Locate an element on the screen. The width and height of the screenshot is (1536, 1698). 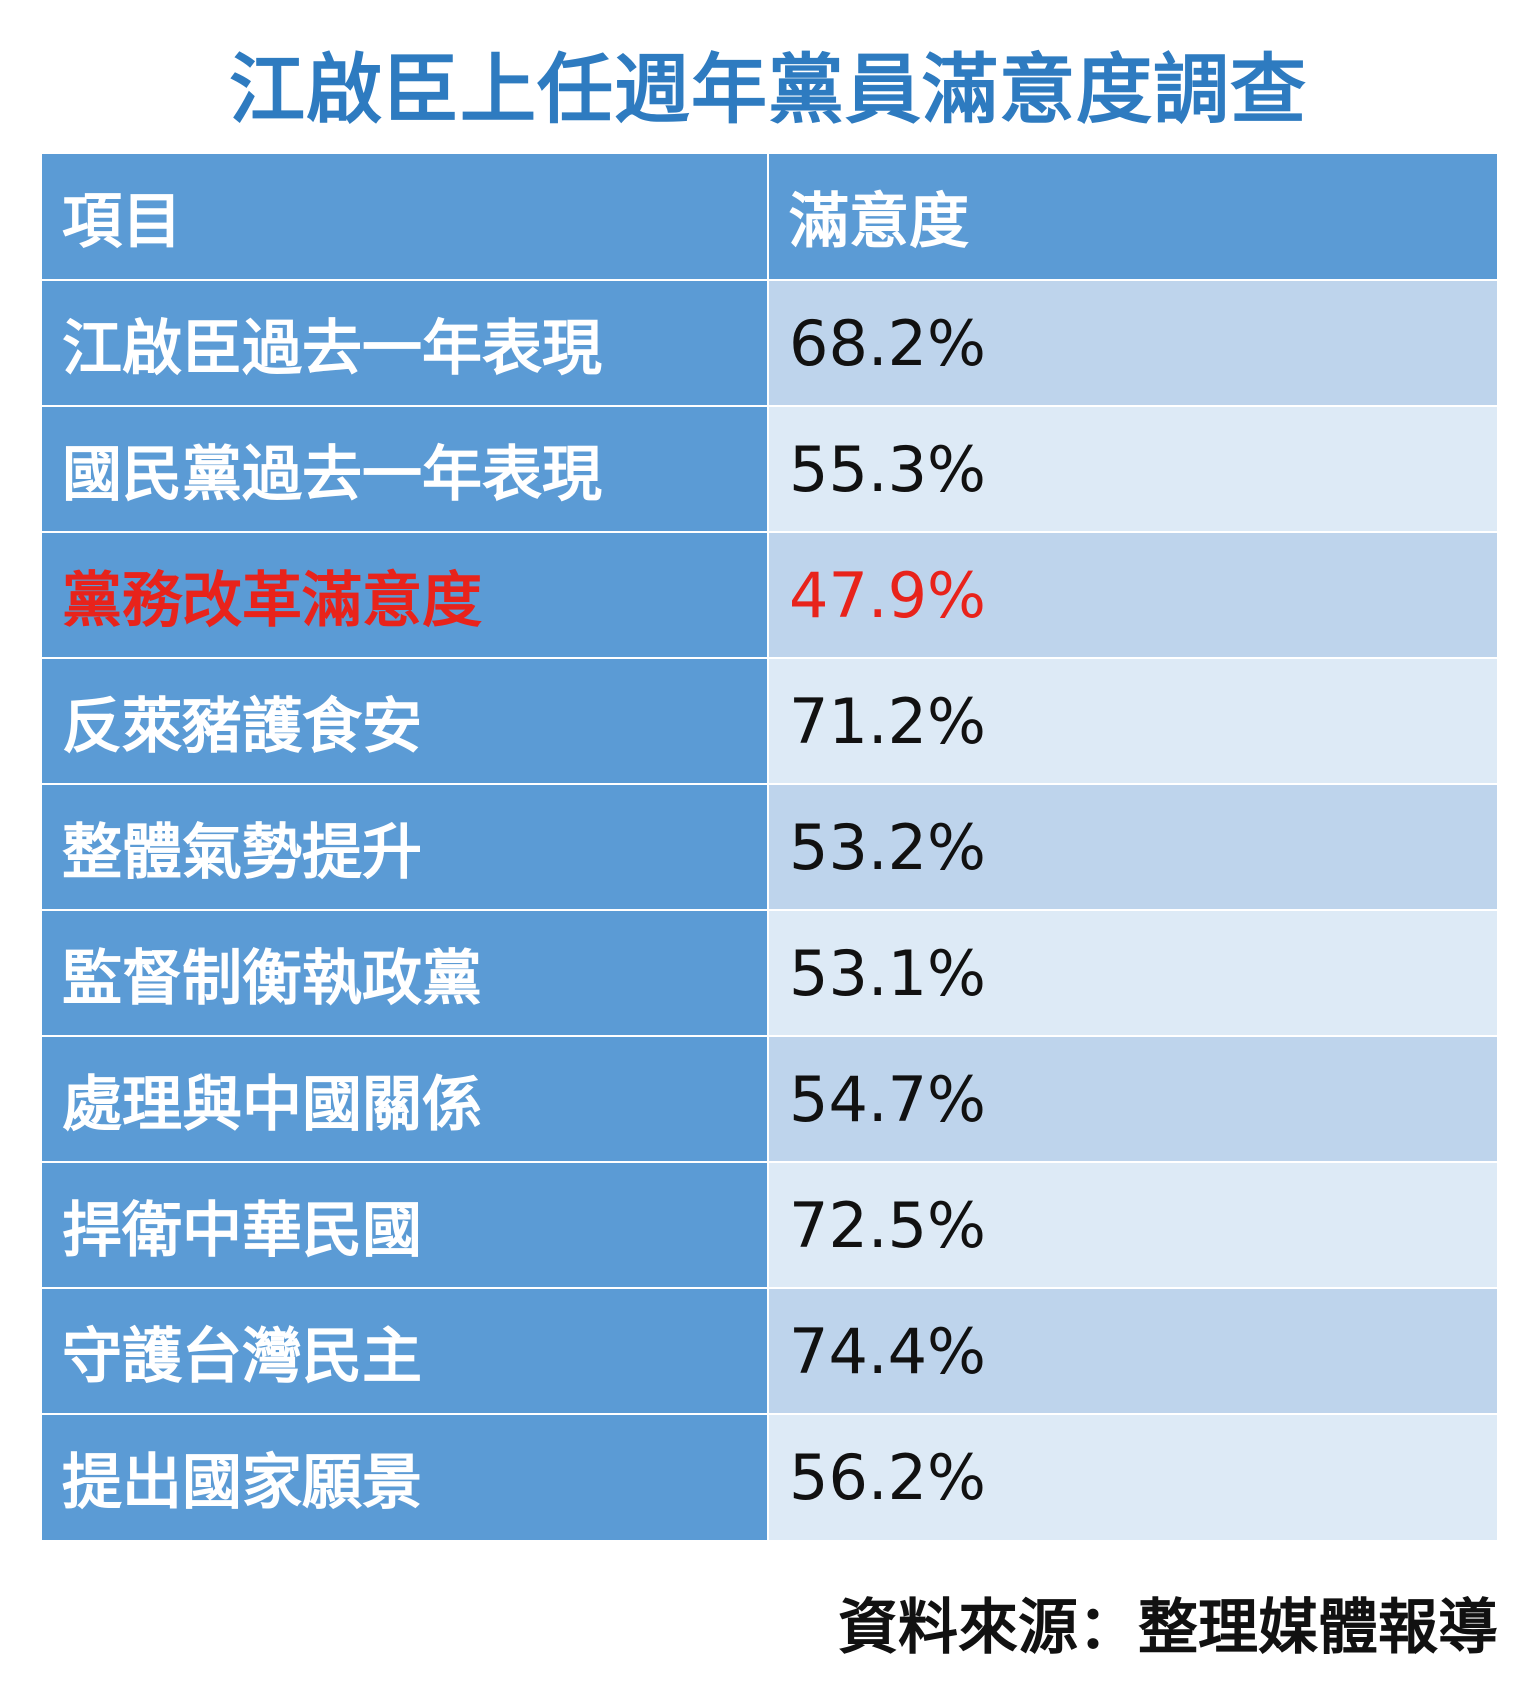
row-item-label: 提出國家願景 is located at coordinates (405, 1476).